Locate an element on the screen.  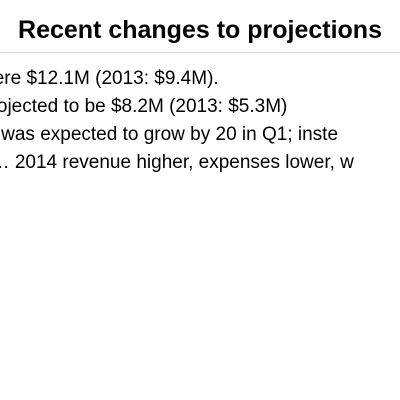
title-divider is located at coordinates (200, 52).